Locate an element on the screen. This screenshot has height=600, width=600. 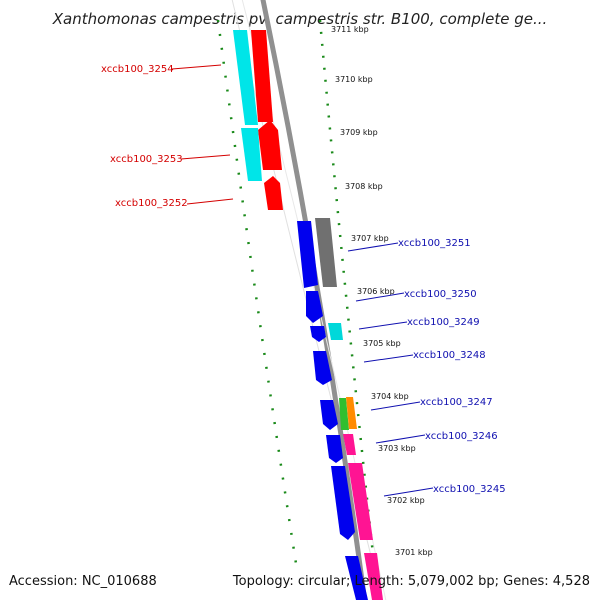
scale-label: 3702 kbp is located at coordinates (406, 500).